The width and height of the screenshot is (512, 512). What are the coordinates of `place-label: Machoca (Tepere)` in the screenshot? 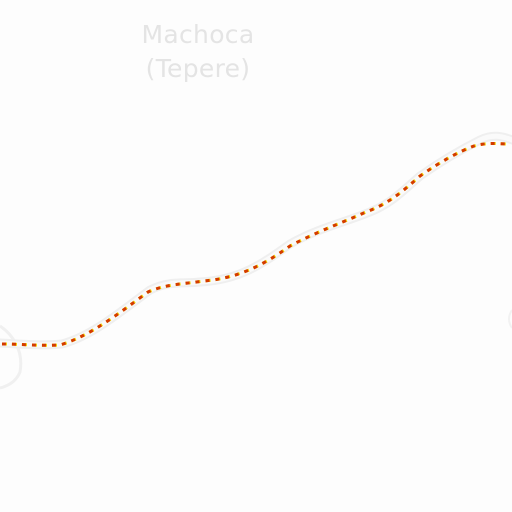 It's located at (198, 52).